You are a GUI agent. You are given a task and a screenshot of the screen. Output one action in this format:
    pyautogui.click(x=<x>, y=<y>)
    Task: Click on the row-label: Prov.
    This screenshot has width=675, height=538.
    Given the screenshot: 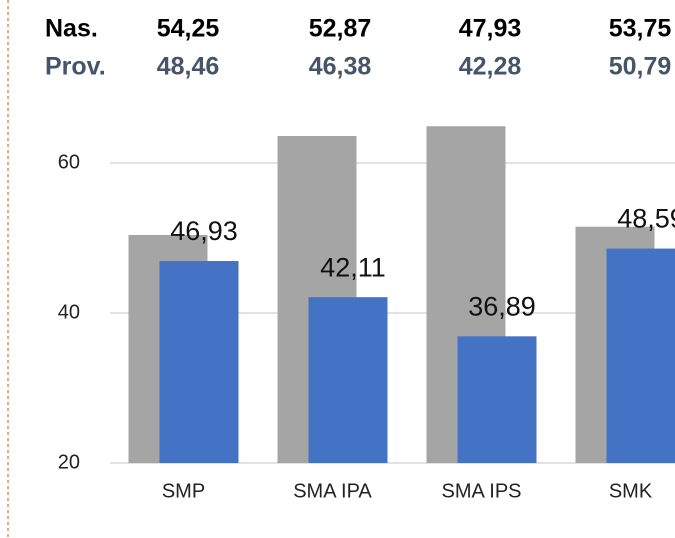 What is the action you would take?
    pyautogui.click(x=75, y=67)
    